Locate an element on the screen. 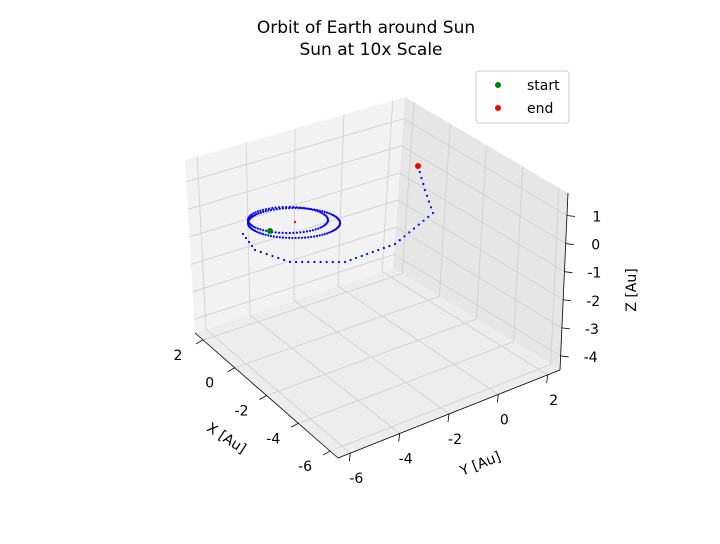 The height and width of the screenshot is (544, 720). z-tick-label: -2 is located at coordinates (593, 302).